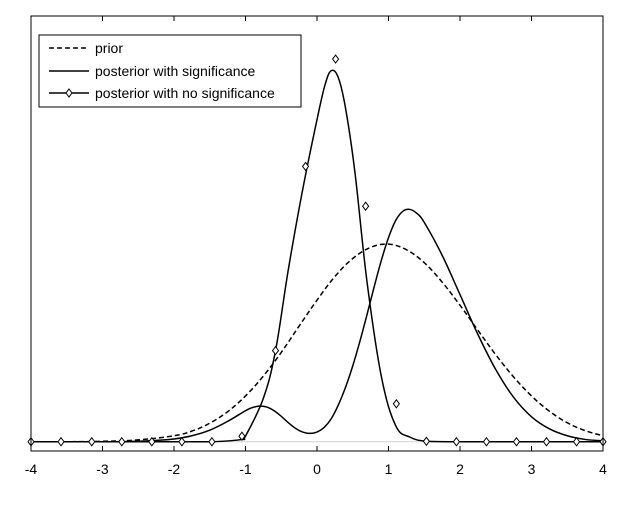 The image size is (637, 509). I want to click on x-tick-label: 4, so click(603, 469).